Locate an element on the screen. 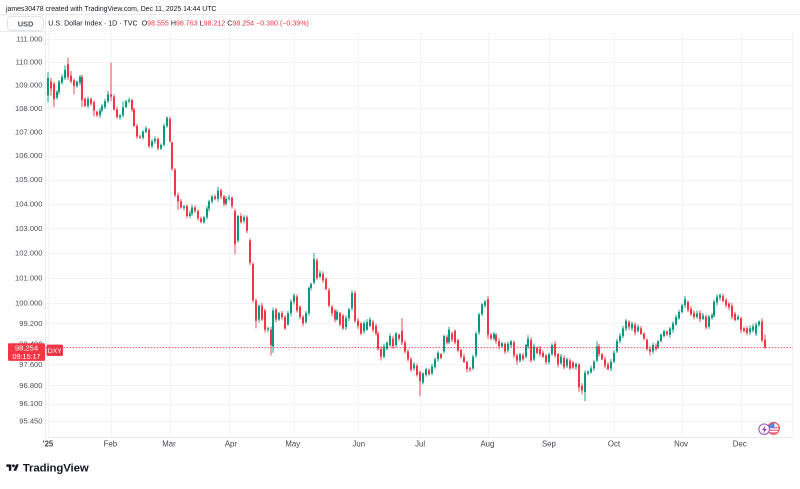  svg-text: 97.600 is located at coordinates (30, 364).